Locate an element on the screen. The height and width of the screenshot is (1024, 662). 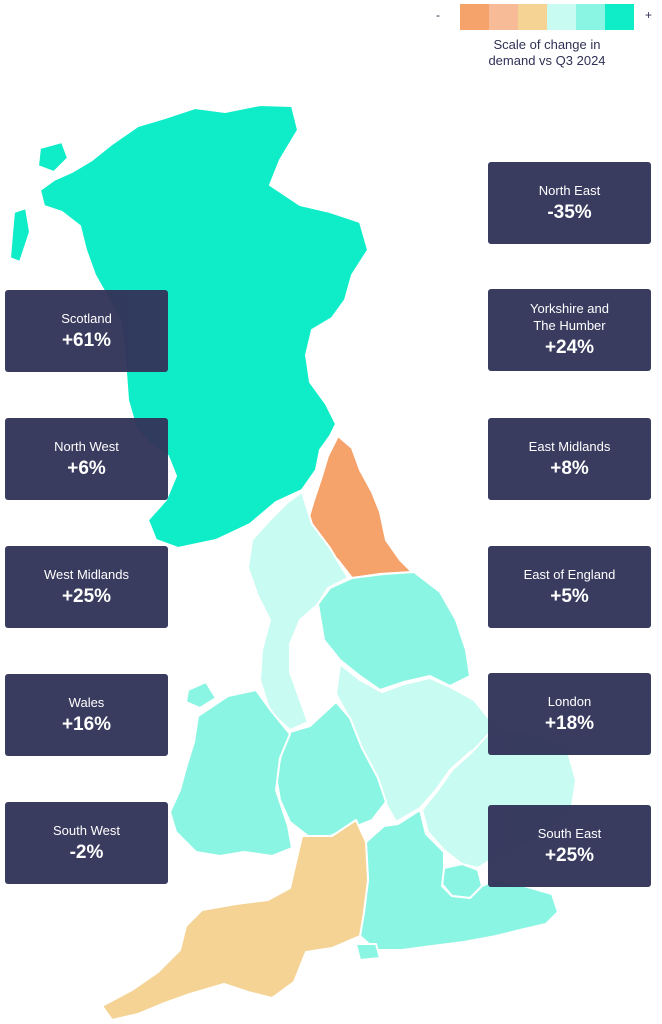
region-value: +61% is located at coordinates (86, 340).